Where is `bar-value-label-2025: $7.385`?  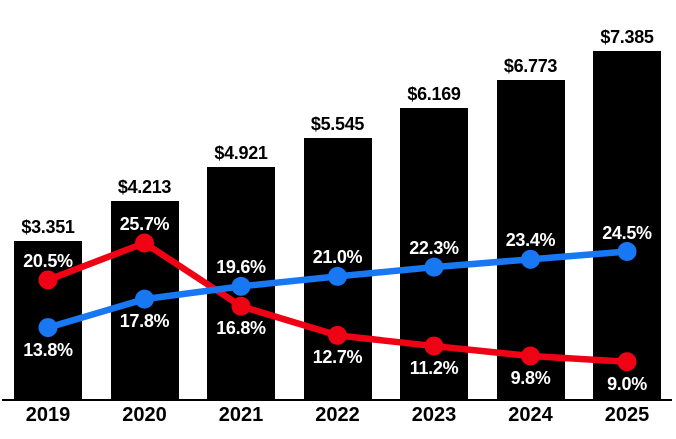 bar-value-label-2025: $7.385 is located at coordinates (627, 37).